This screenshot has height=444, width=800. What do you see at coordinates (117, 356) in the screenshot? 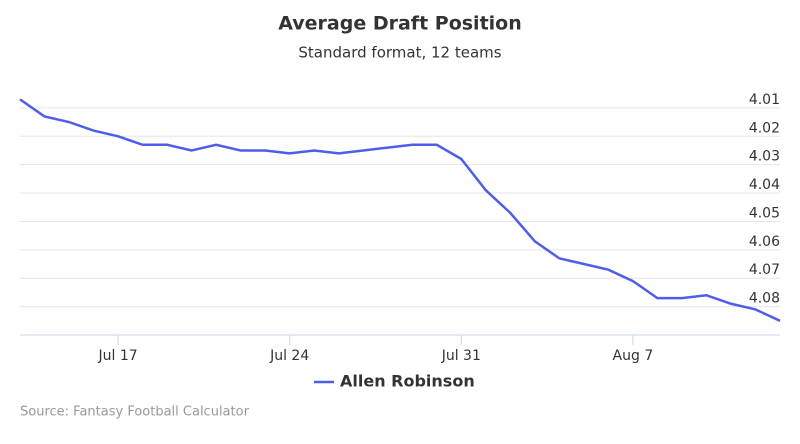
I see `x-tick-label: Jul 17` at bounding box center [117, 356].